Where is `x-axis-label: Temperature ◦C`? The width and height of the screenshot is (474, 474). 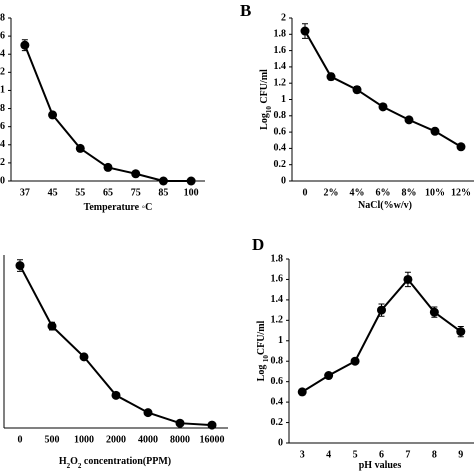
x-axis-label: Temperature ◦C is located at coordinates (118, 207).